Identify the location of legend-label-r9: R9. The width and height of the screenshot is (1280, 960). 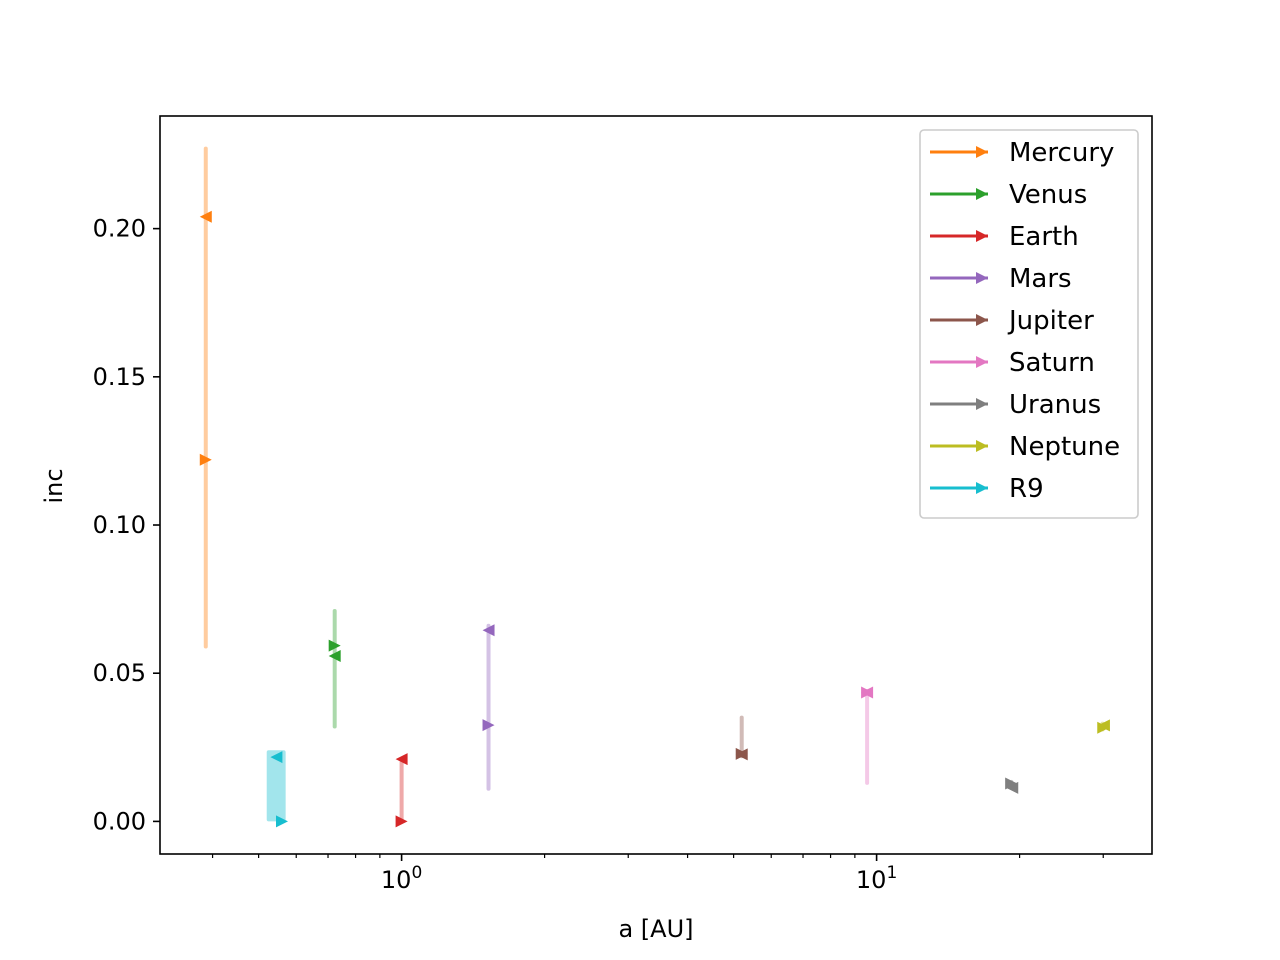
(1026, 489).